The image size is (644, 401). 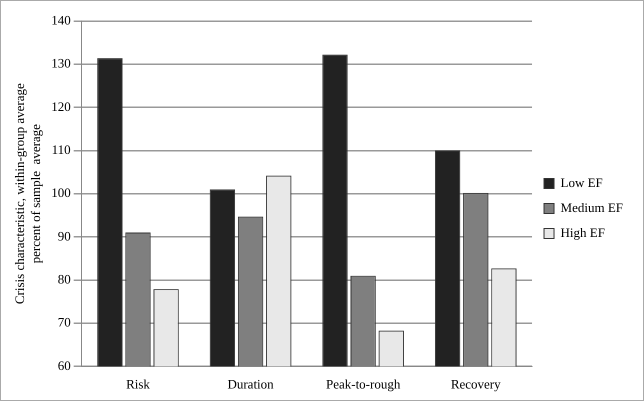 What do you see at coordinates (363, 384) in the screenshot?
I see `x-tick-label: Peak-to-rough` at bounding box center [363, 384].